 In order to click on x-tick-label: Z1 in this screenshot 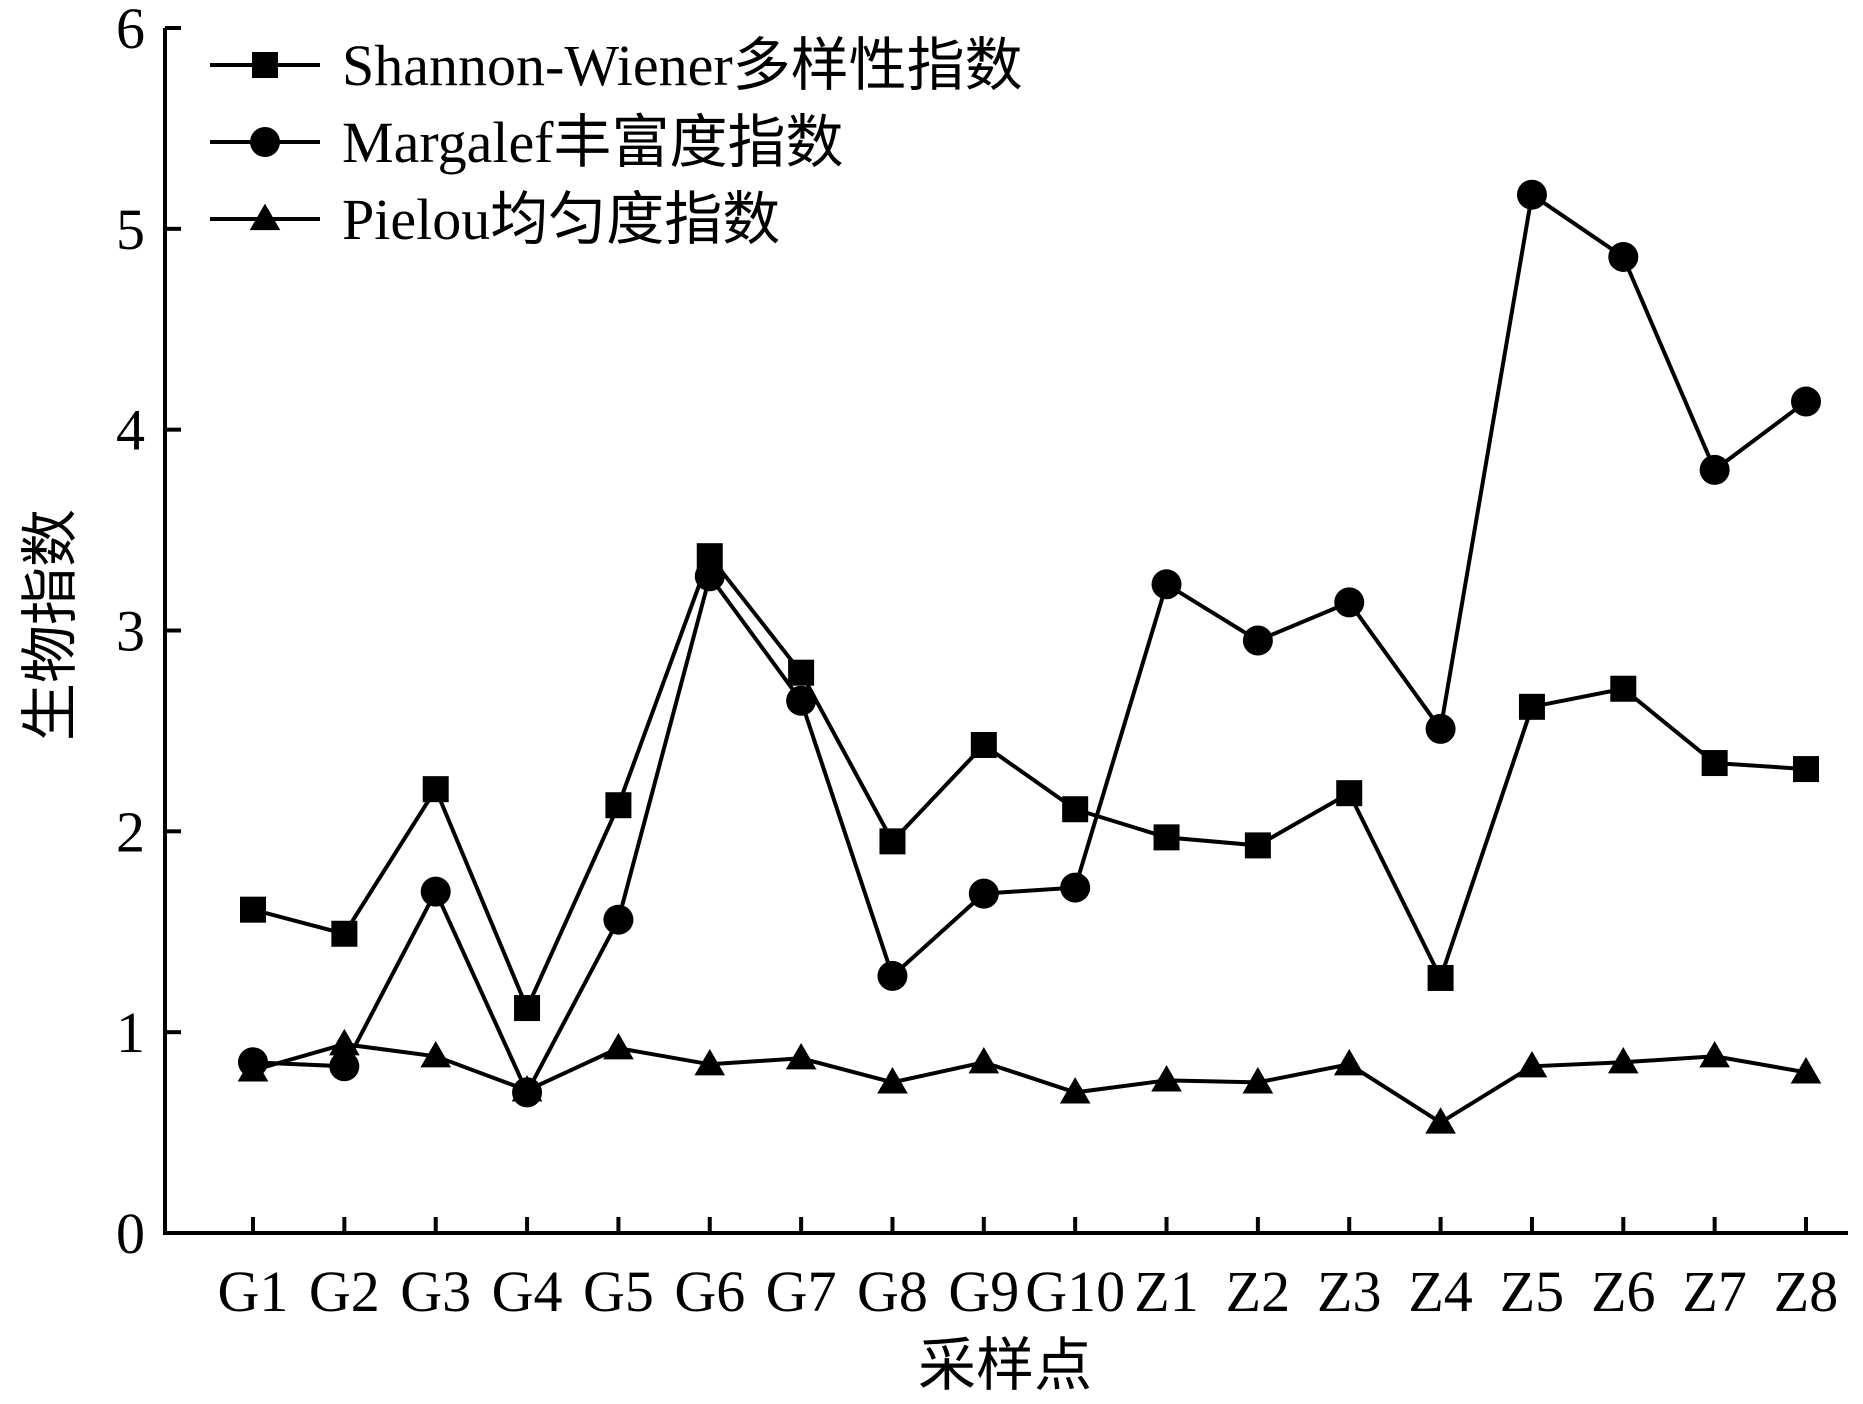, I will do `click(1166, 1291)`.